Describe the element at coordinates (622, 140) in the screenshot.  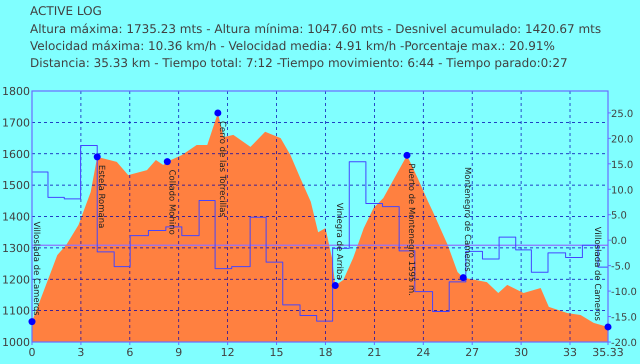
I see `y2-tick-label: 20.0` at that location.